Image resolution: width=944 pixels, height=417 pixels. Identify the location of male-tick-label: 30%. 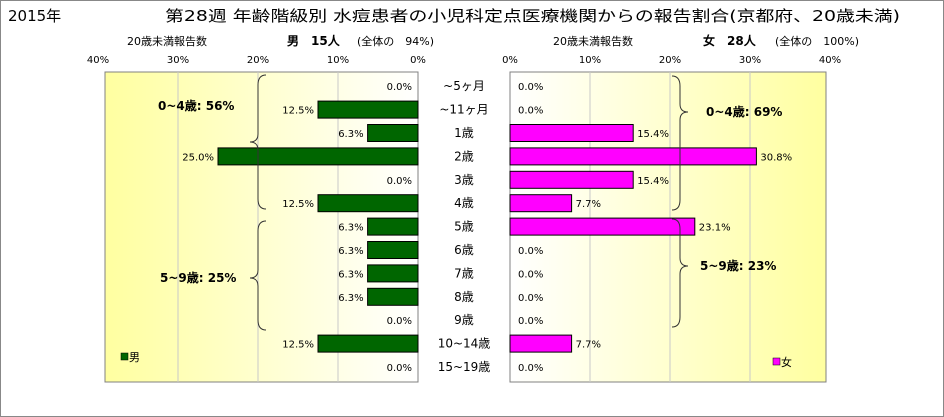
(178, 60).